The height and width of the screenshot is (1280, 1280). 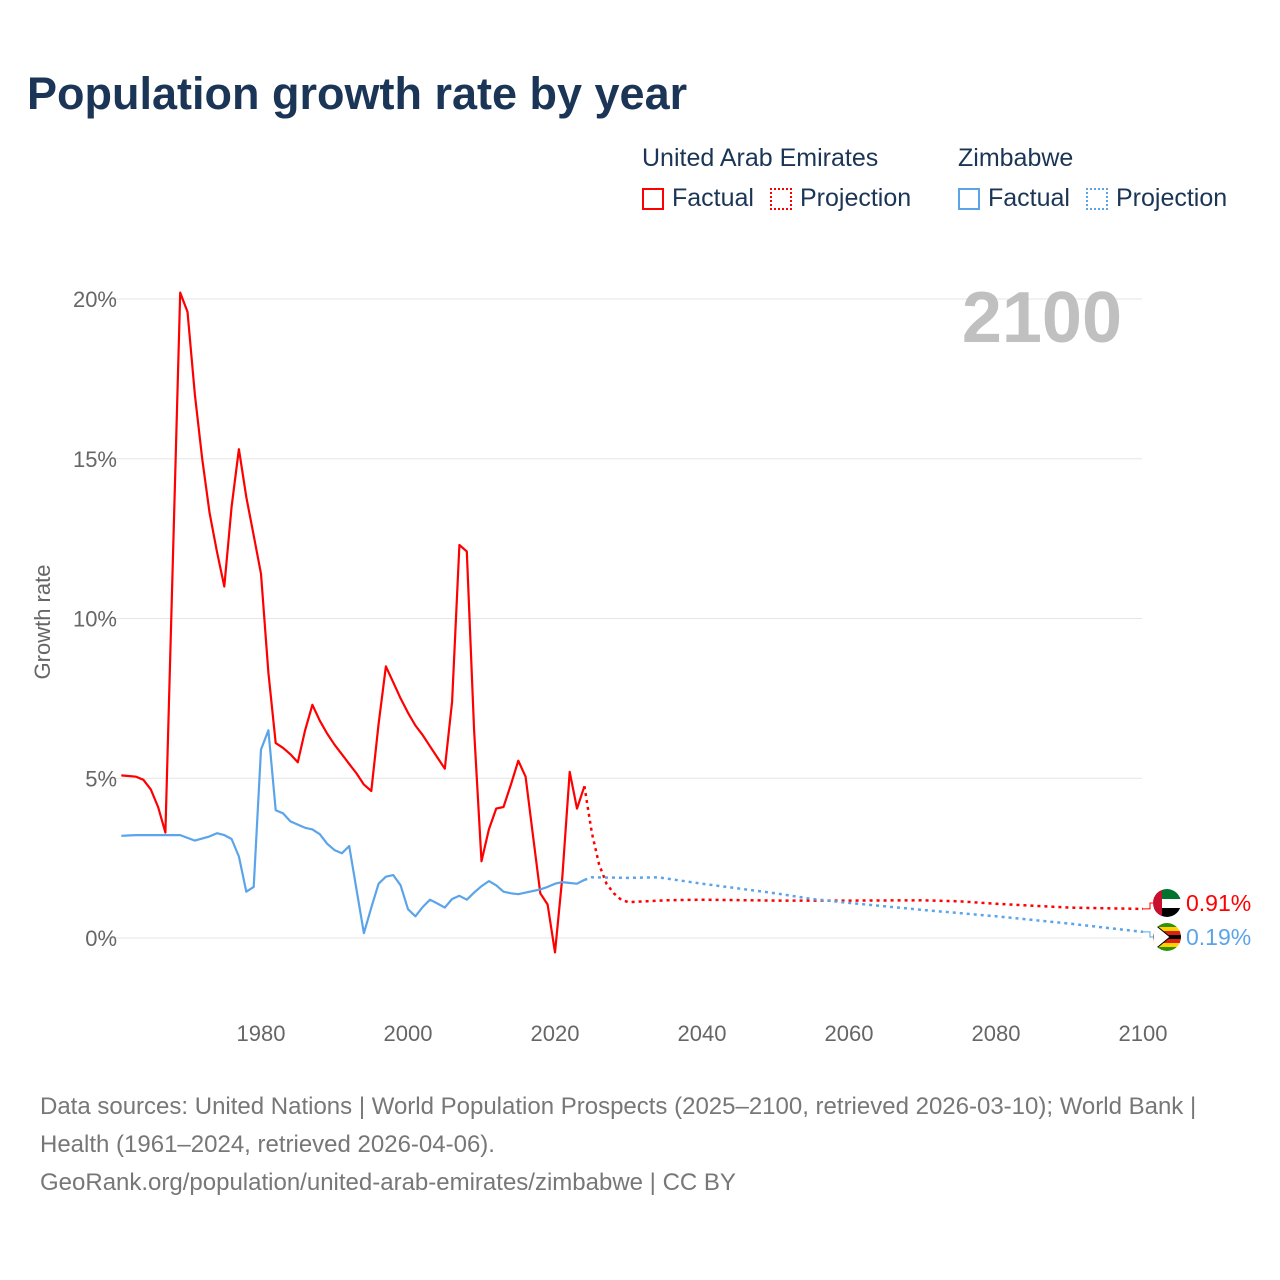 I want to click on year-label: 2100, so click(x=1042, y=318).